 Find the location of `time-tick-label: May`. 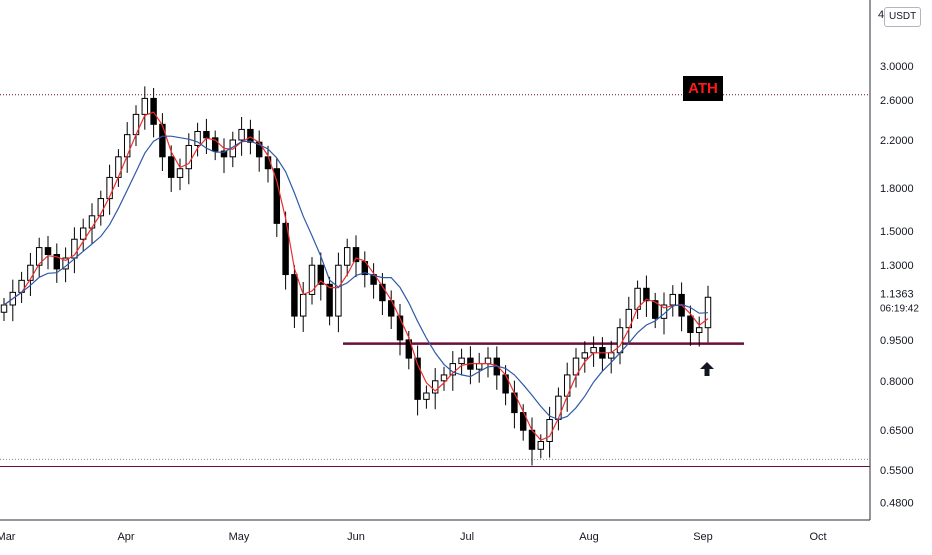

time-tick-label: May is located at coordinates (239, 537).